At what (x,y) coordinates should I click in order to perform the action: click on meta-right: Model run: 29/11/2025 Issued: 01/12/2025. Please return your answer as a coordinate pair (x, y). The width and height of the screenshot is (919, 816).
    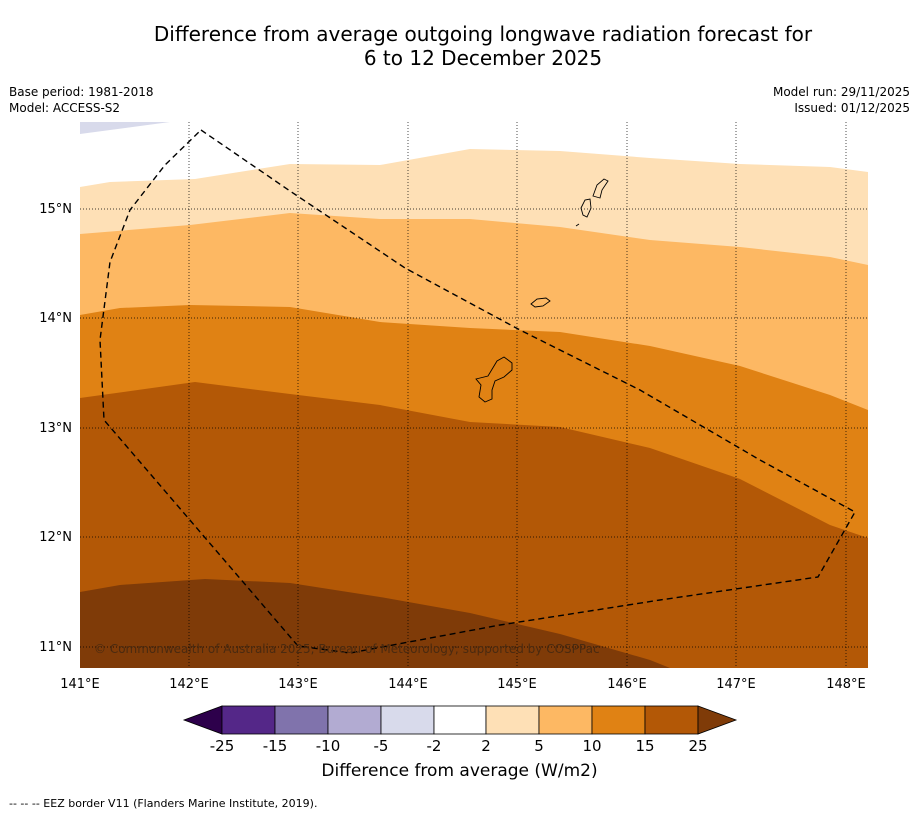
    Looking at the image, I should click on (841, 100).